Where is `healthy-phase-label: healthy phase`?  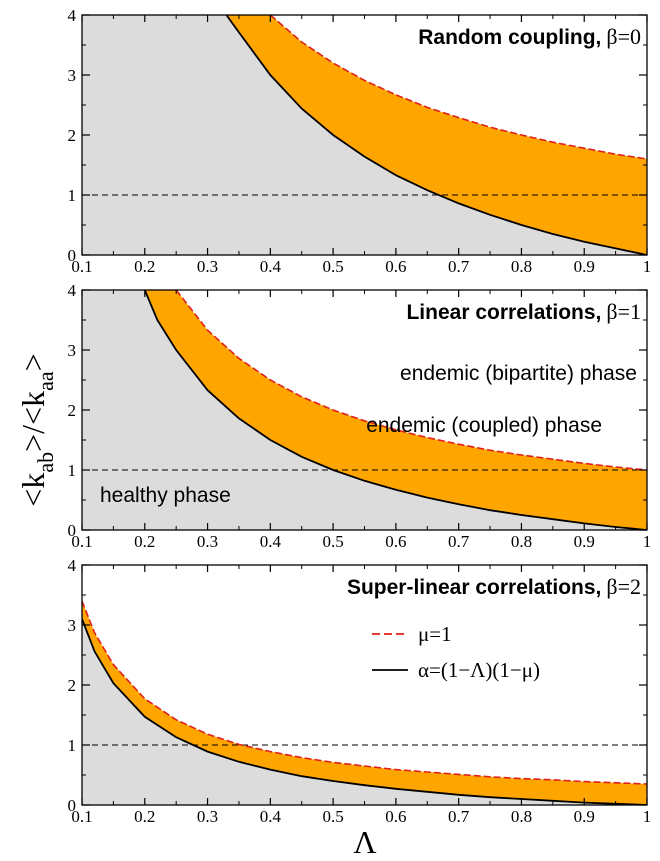 healthy-phase-label: healthy phase is located at coordinates (165, 495).